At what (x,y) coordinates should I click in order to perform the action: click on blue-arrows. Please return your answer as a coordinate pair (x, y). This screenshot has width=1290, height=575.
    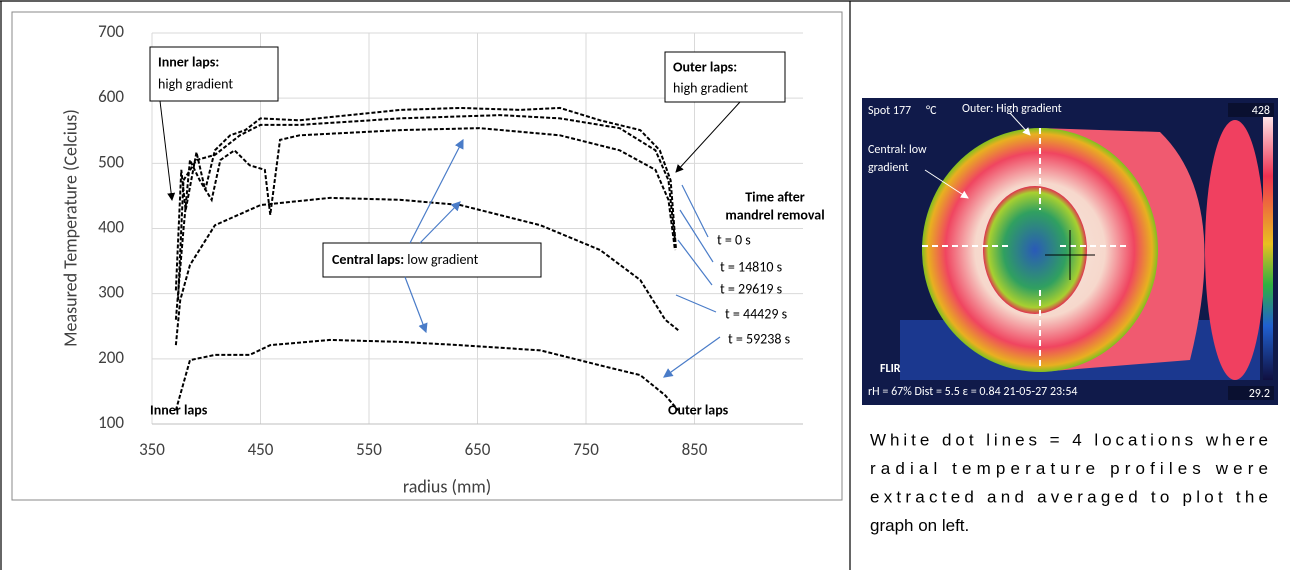
    Looking at the image, I should click on (562, 258).